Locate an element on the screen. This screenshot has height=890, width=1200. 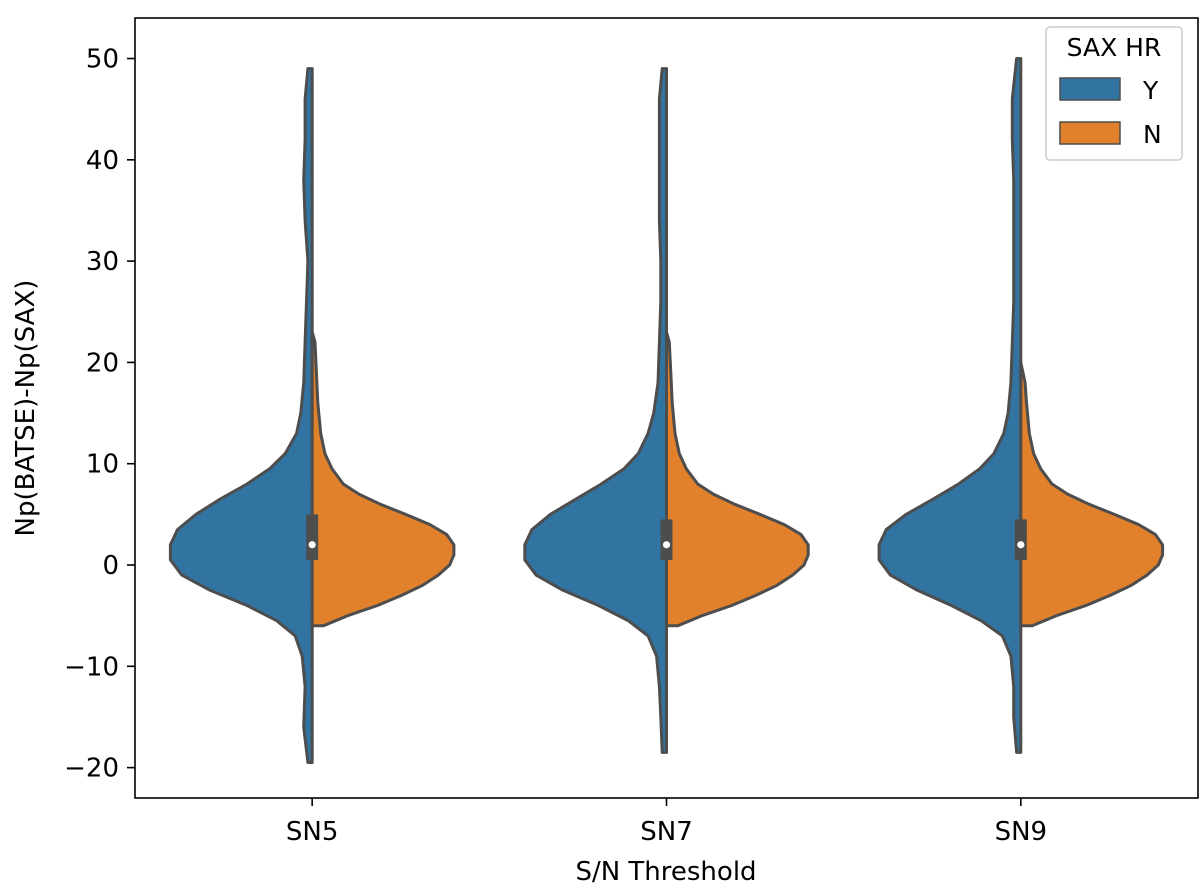
violin-sn5-y is located at coordinates (241, 415).